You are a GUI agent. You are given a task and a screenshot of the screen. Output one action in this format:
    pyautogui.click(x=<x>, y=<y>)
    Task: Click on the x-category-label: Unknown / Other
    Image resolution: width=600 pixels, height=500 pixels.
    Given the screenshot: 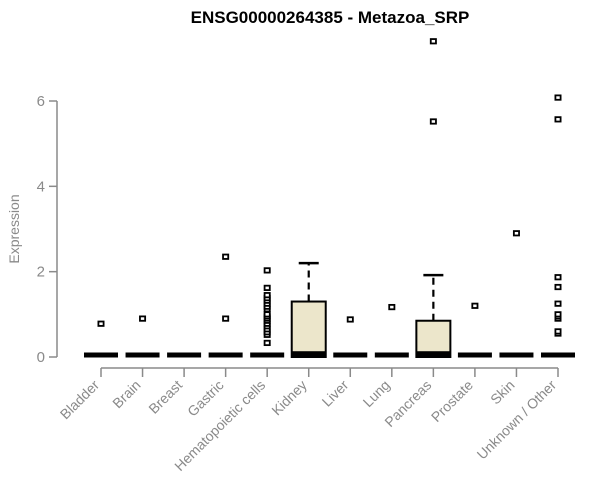 What is the action you would take?
    pyautogui.click(x=517, y=420)
    